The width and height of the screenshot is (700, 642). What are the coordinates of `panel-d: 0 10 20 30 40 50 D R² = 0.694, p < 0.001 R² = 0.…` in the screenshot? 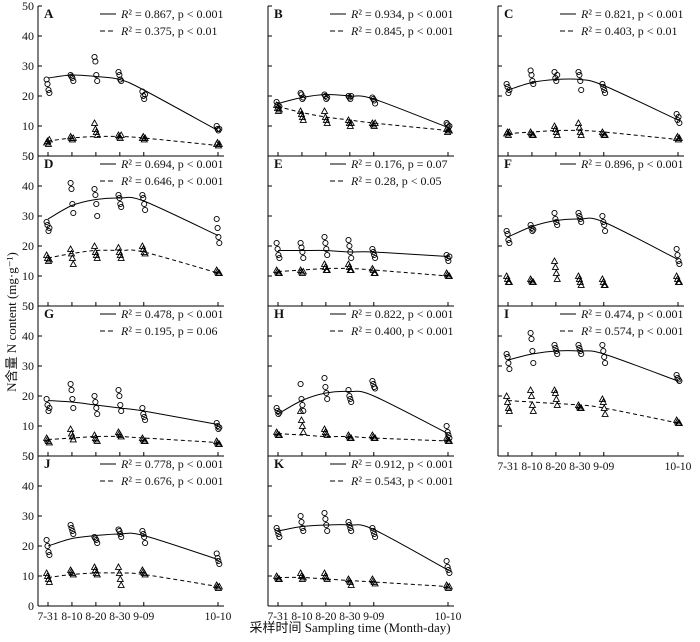 It's located at (123, 231).